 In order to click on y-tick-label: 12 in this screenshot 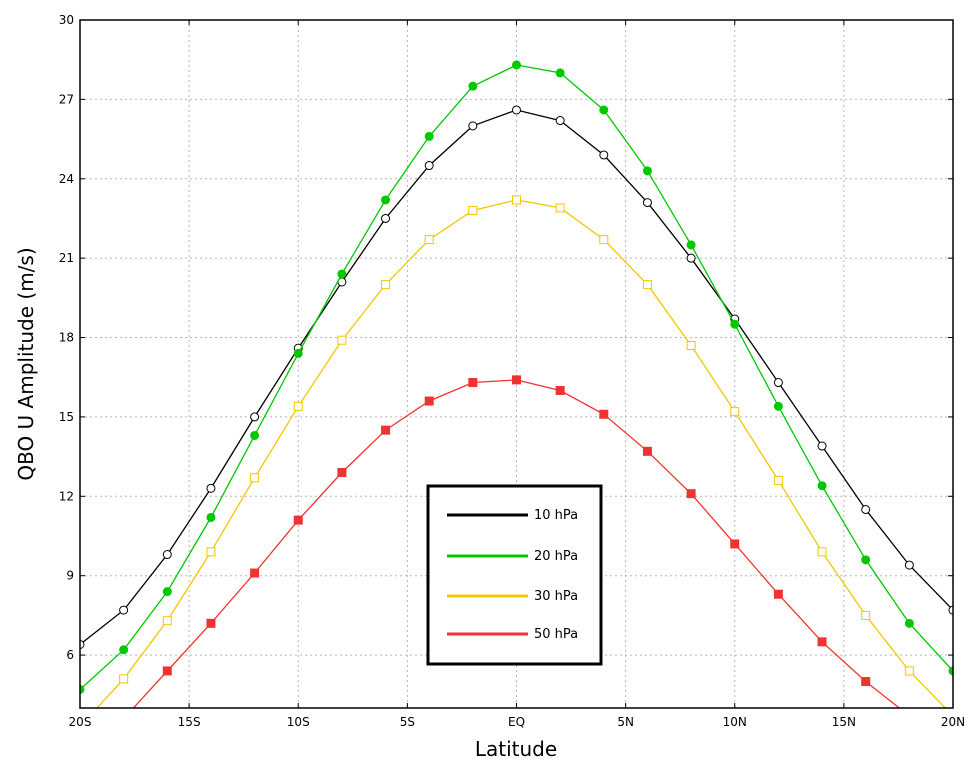, I will do `click(66, 496)`.